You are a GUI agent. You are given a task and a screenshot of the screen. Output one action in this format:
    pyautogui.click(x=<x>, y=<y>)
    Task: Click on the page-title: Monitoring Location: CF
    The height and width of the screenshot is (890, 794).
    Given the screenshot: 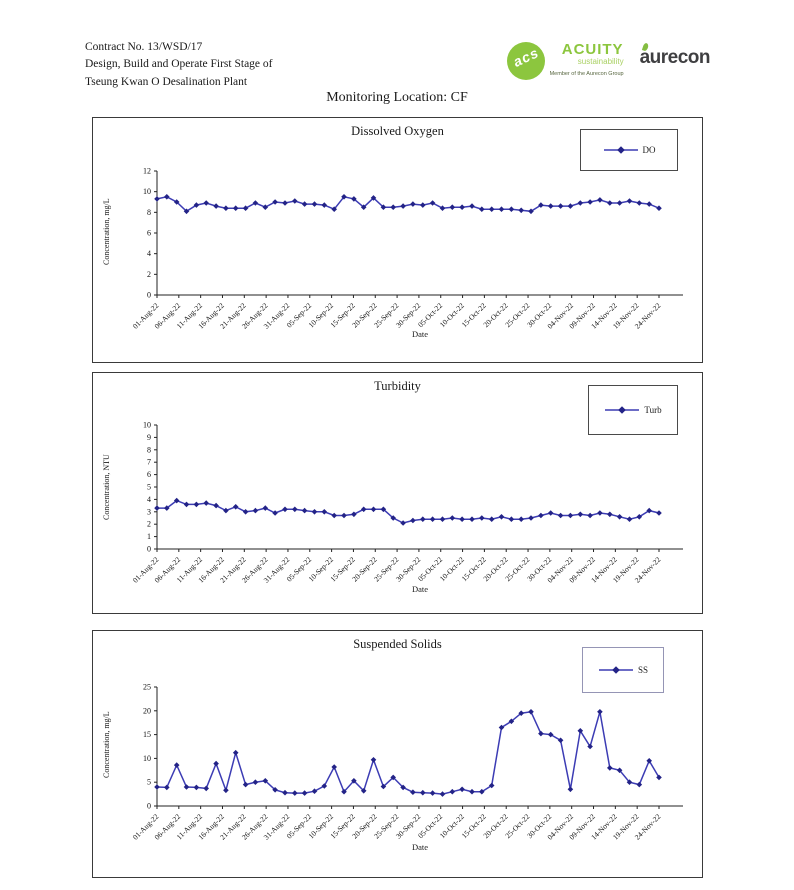 What is the action you would take?
    pyautogui.click(x=397, y=97)
    